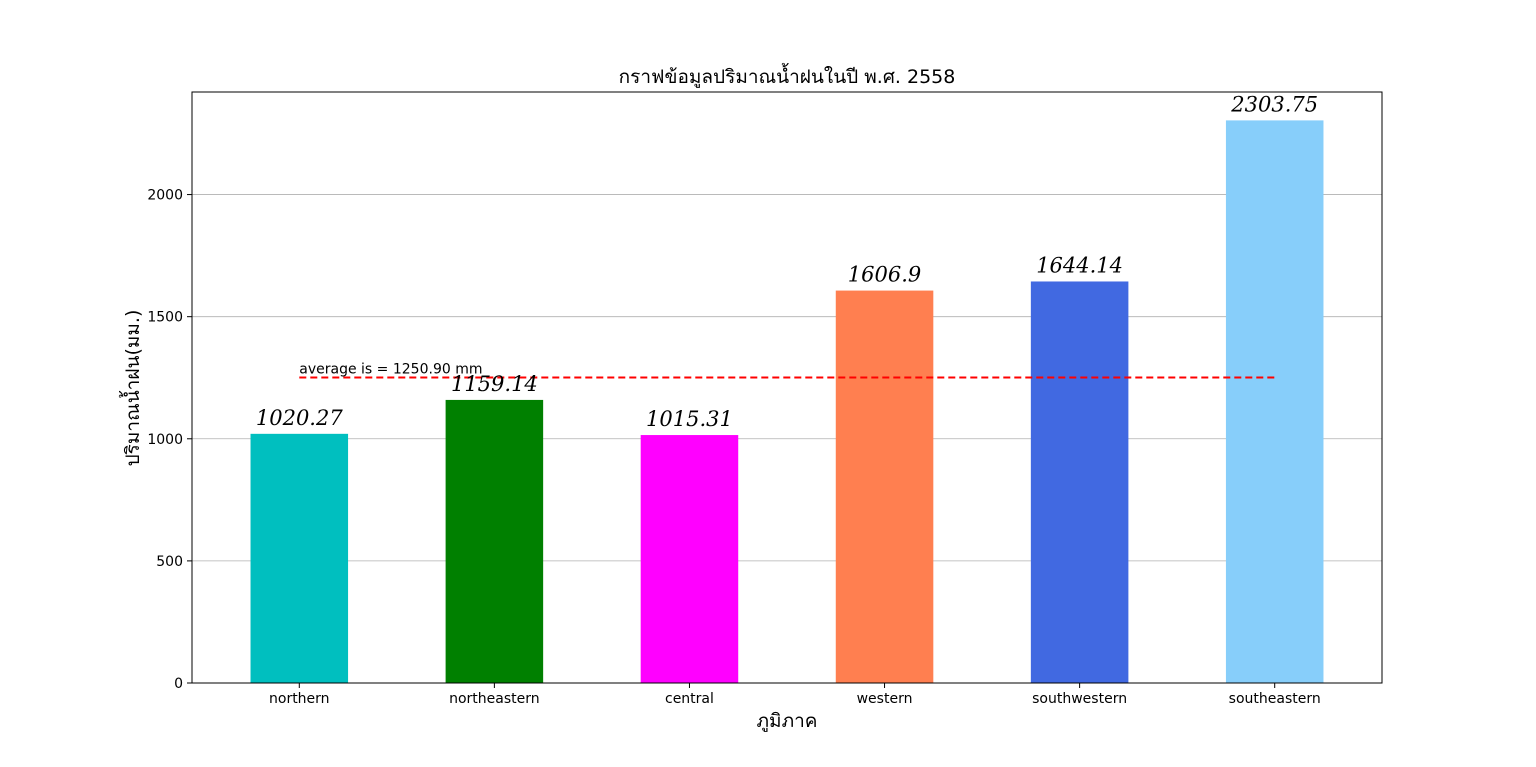 The image size is (1536, 767). What do you see at coordinates (787, 75) in the screenshot?
I see `chart-title: กราฟข้อมูลปริมาณน้ำฝนในปี พ.ศ. 2558` at bounding box center [787, 75].